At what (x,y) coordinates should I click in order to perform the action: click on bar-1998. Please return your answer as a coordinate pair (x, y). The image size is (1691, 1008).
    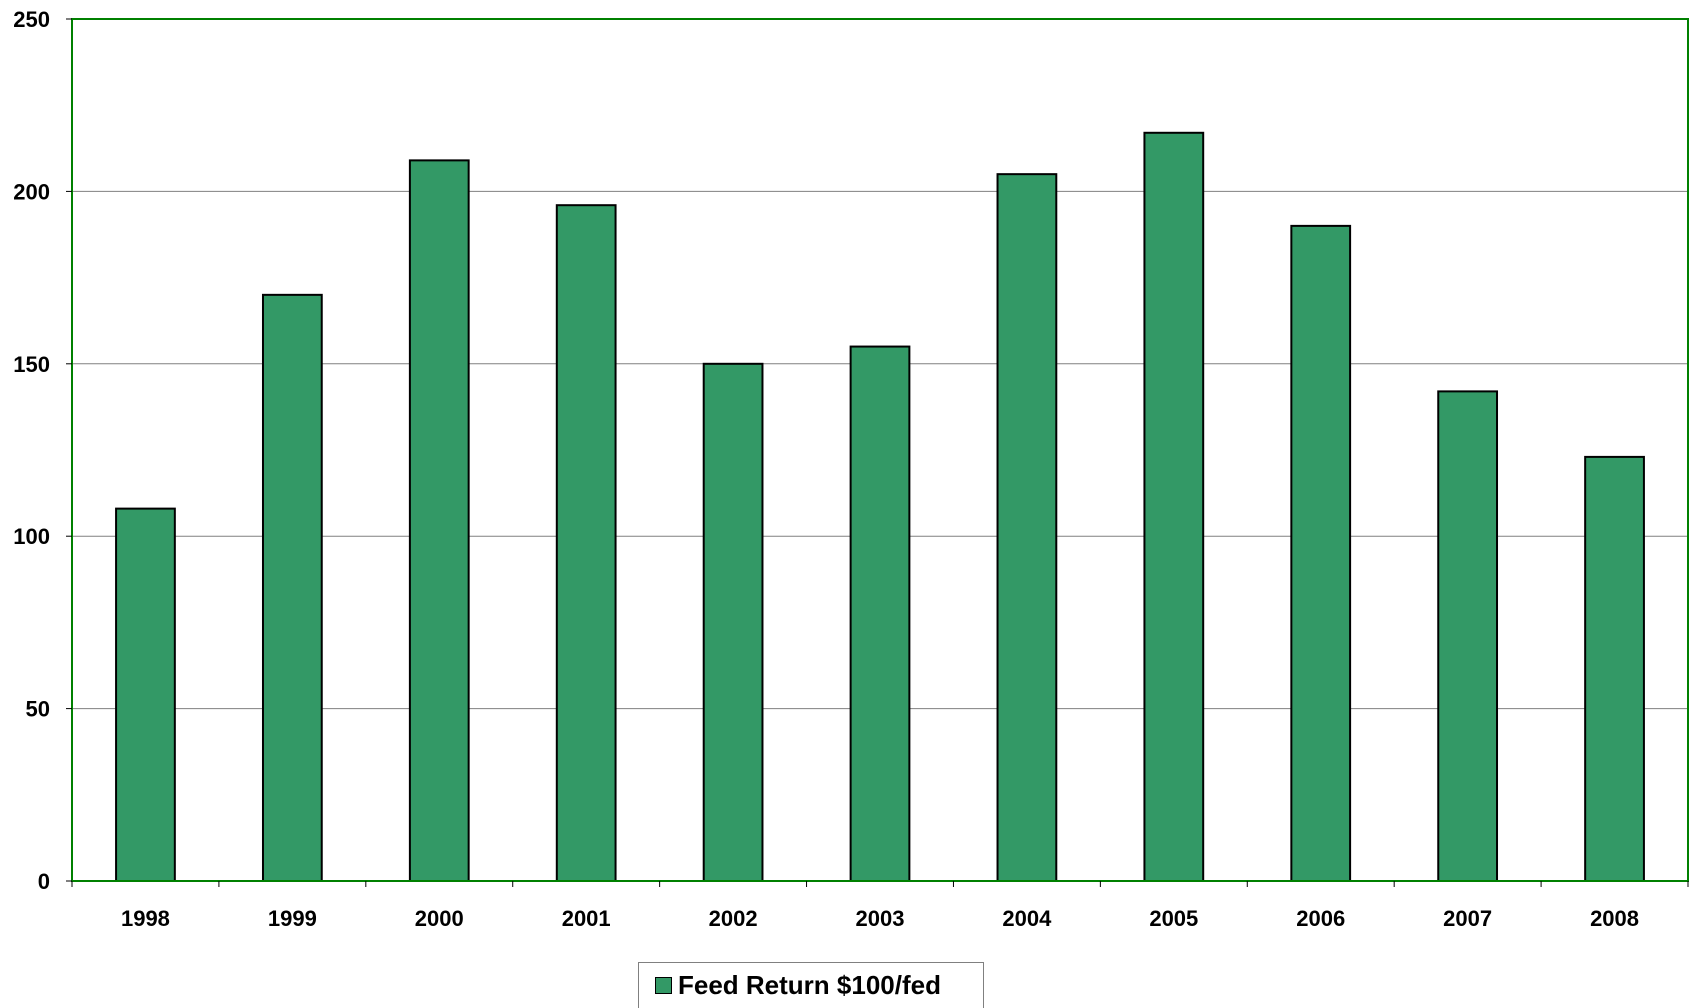
    Looking at the image, I should click on (145, 694).